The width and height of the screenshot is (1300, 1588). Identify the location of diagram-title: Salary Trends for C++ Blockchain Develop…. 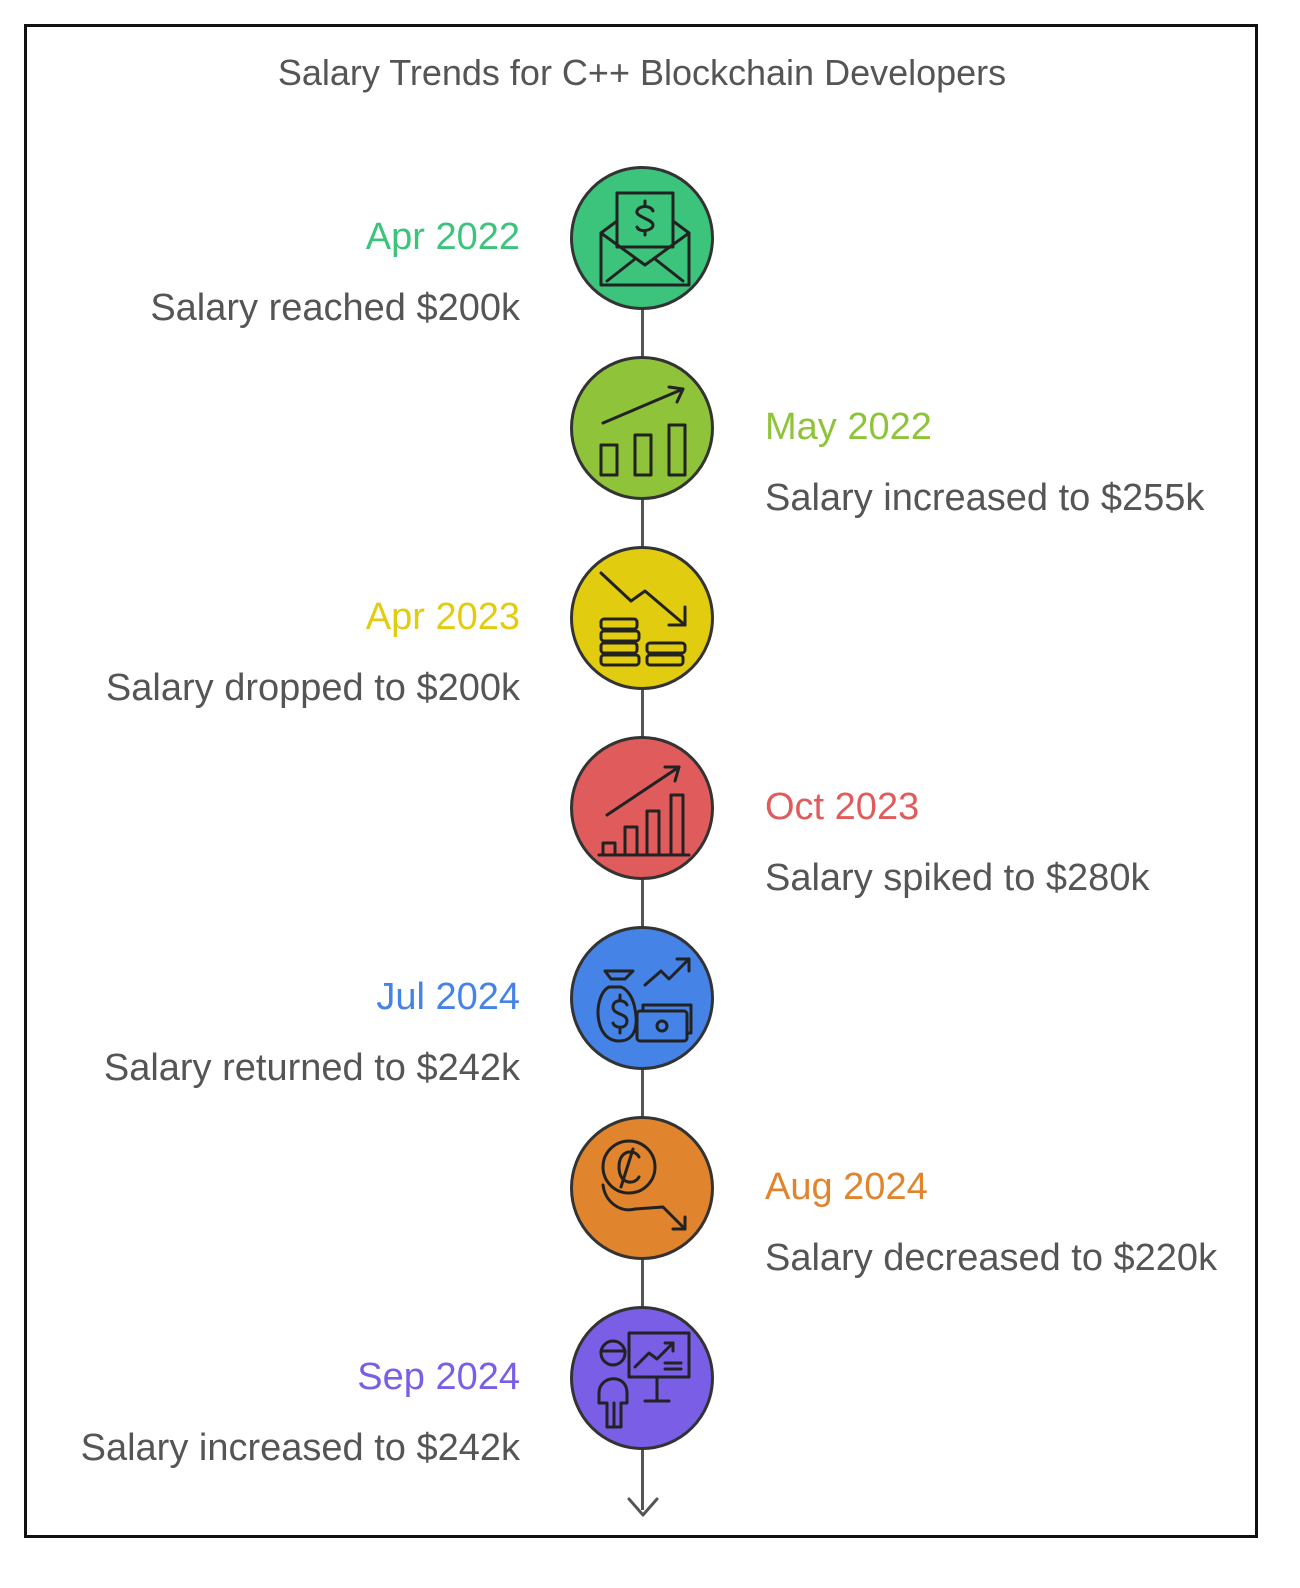
(642, 72).